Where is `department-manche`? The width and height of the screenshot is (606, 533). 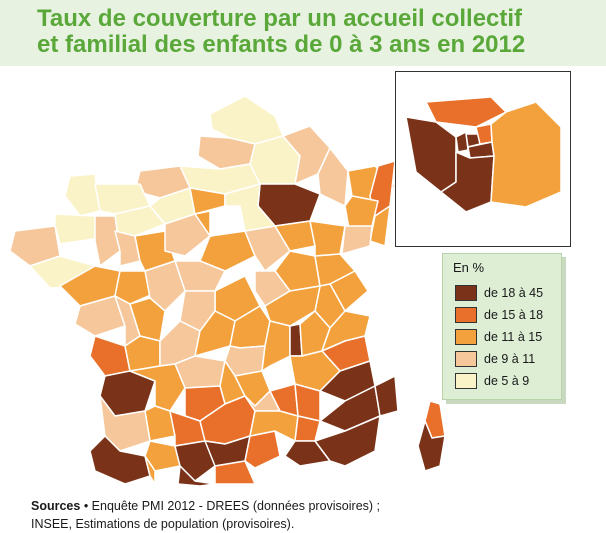 department-manche is located at coordinates (82, 195).